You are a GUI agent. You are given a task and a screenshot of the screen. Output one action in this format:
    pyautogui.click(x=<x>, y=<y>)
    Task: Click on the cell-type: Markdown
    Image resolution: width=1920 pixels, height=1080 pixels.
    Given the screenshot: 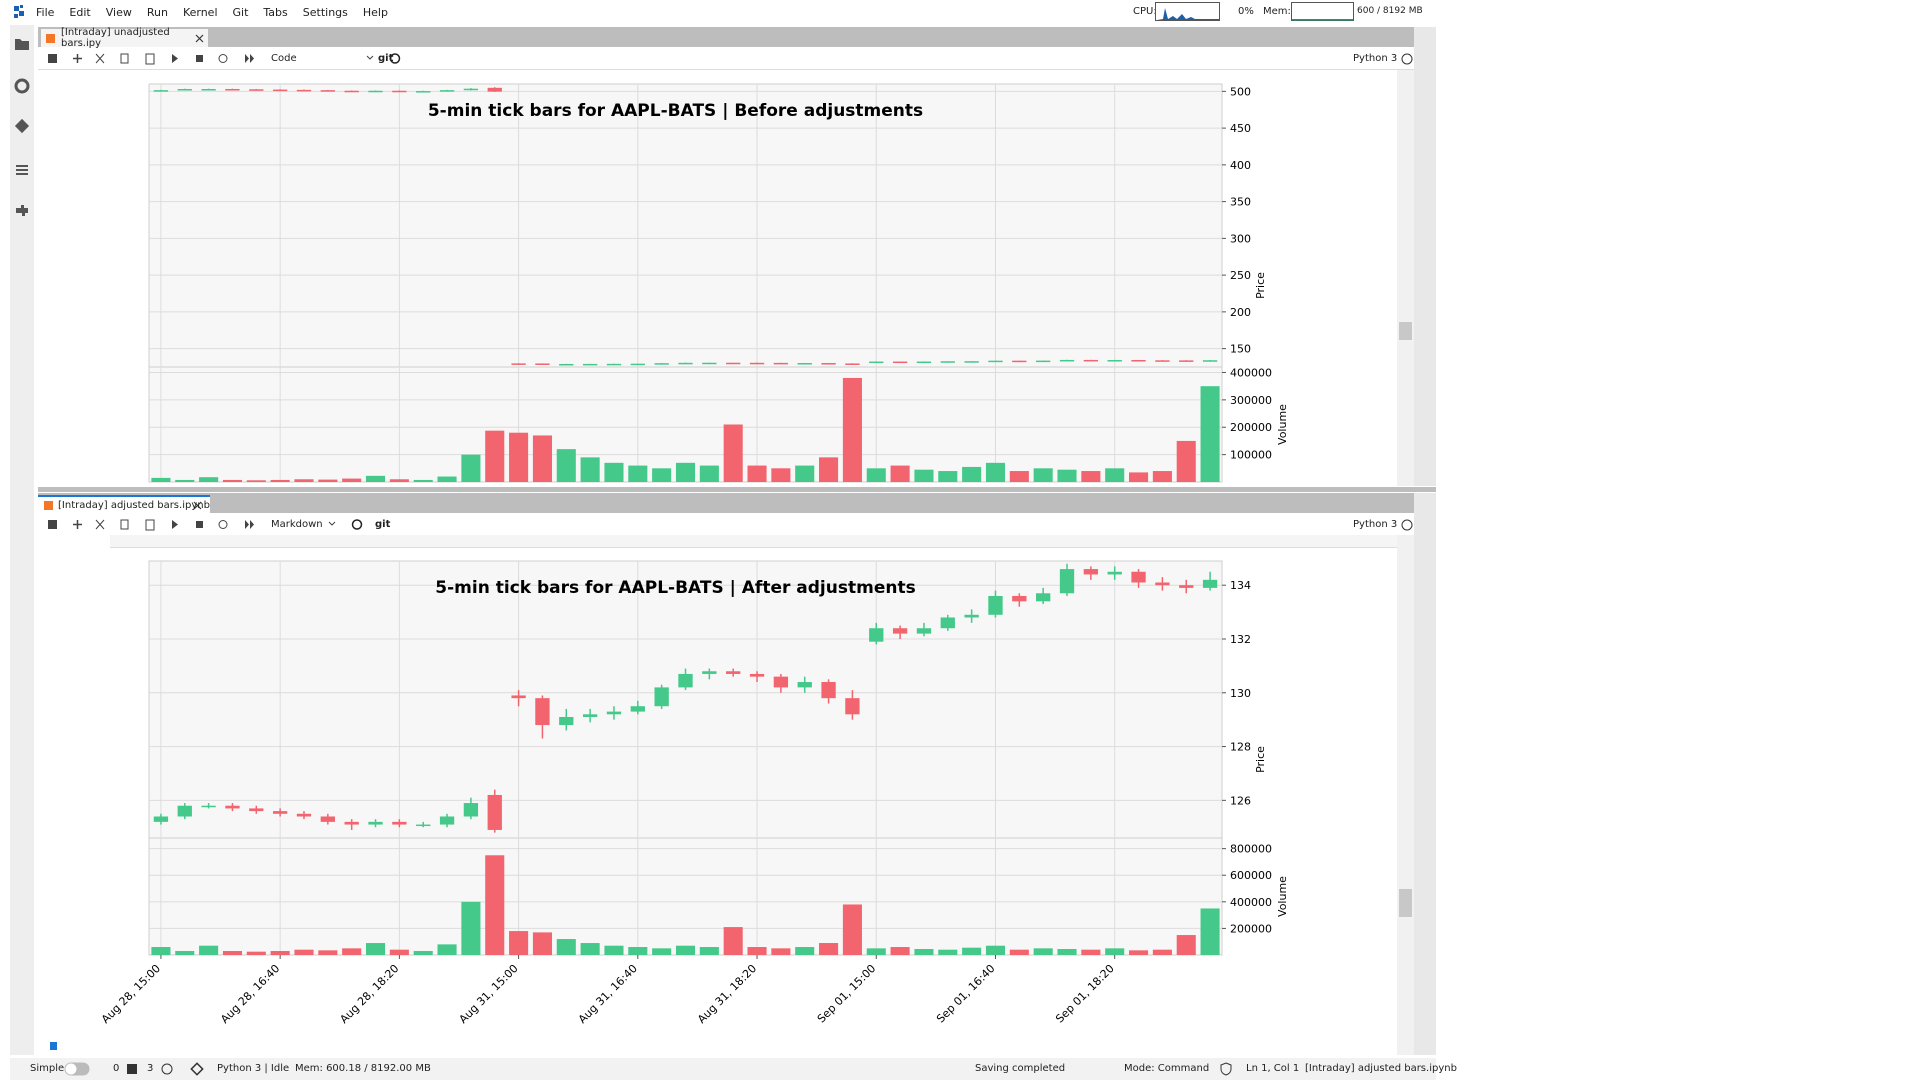 What is the action you would take?
    pyautogui.click(x=297, y=524)
    